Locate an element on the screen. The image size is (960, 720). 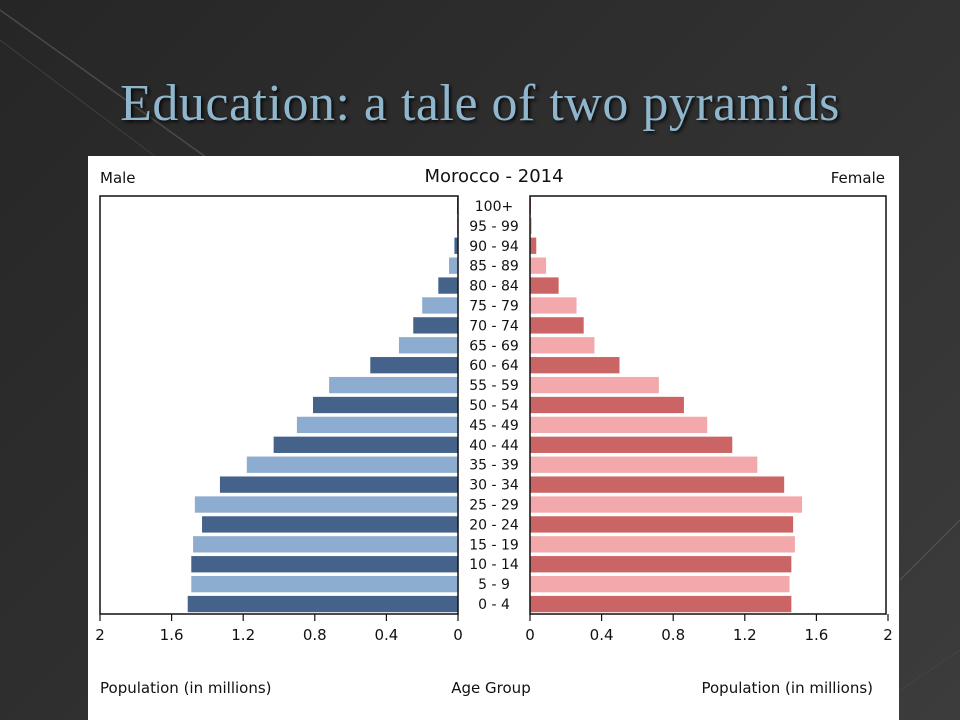
male-tick-label: 1.6 is located at coordinates (172, 635).